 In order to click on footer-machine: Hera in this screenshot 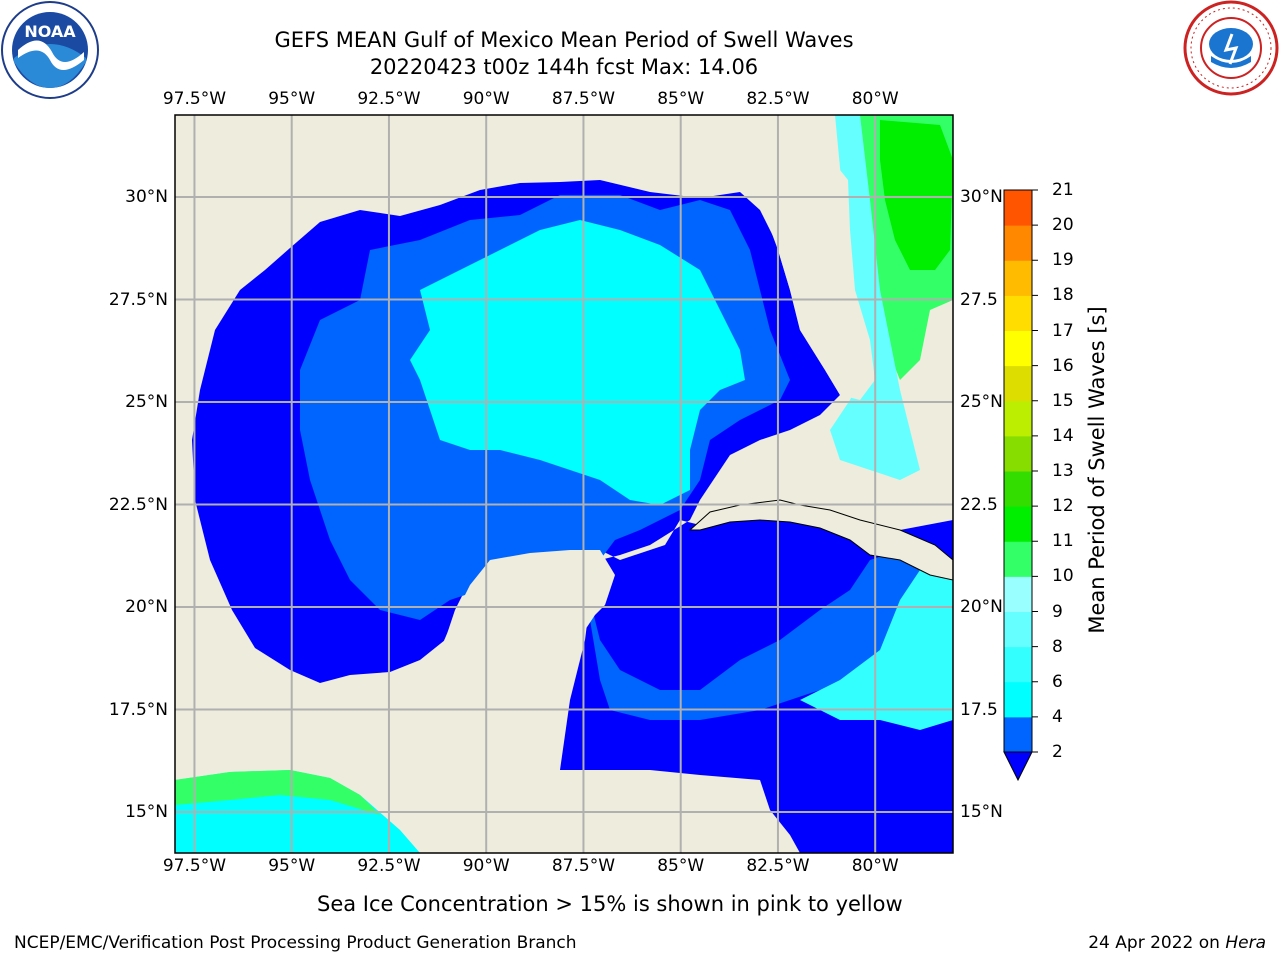, I will do `click(1245, 943)`.